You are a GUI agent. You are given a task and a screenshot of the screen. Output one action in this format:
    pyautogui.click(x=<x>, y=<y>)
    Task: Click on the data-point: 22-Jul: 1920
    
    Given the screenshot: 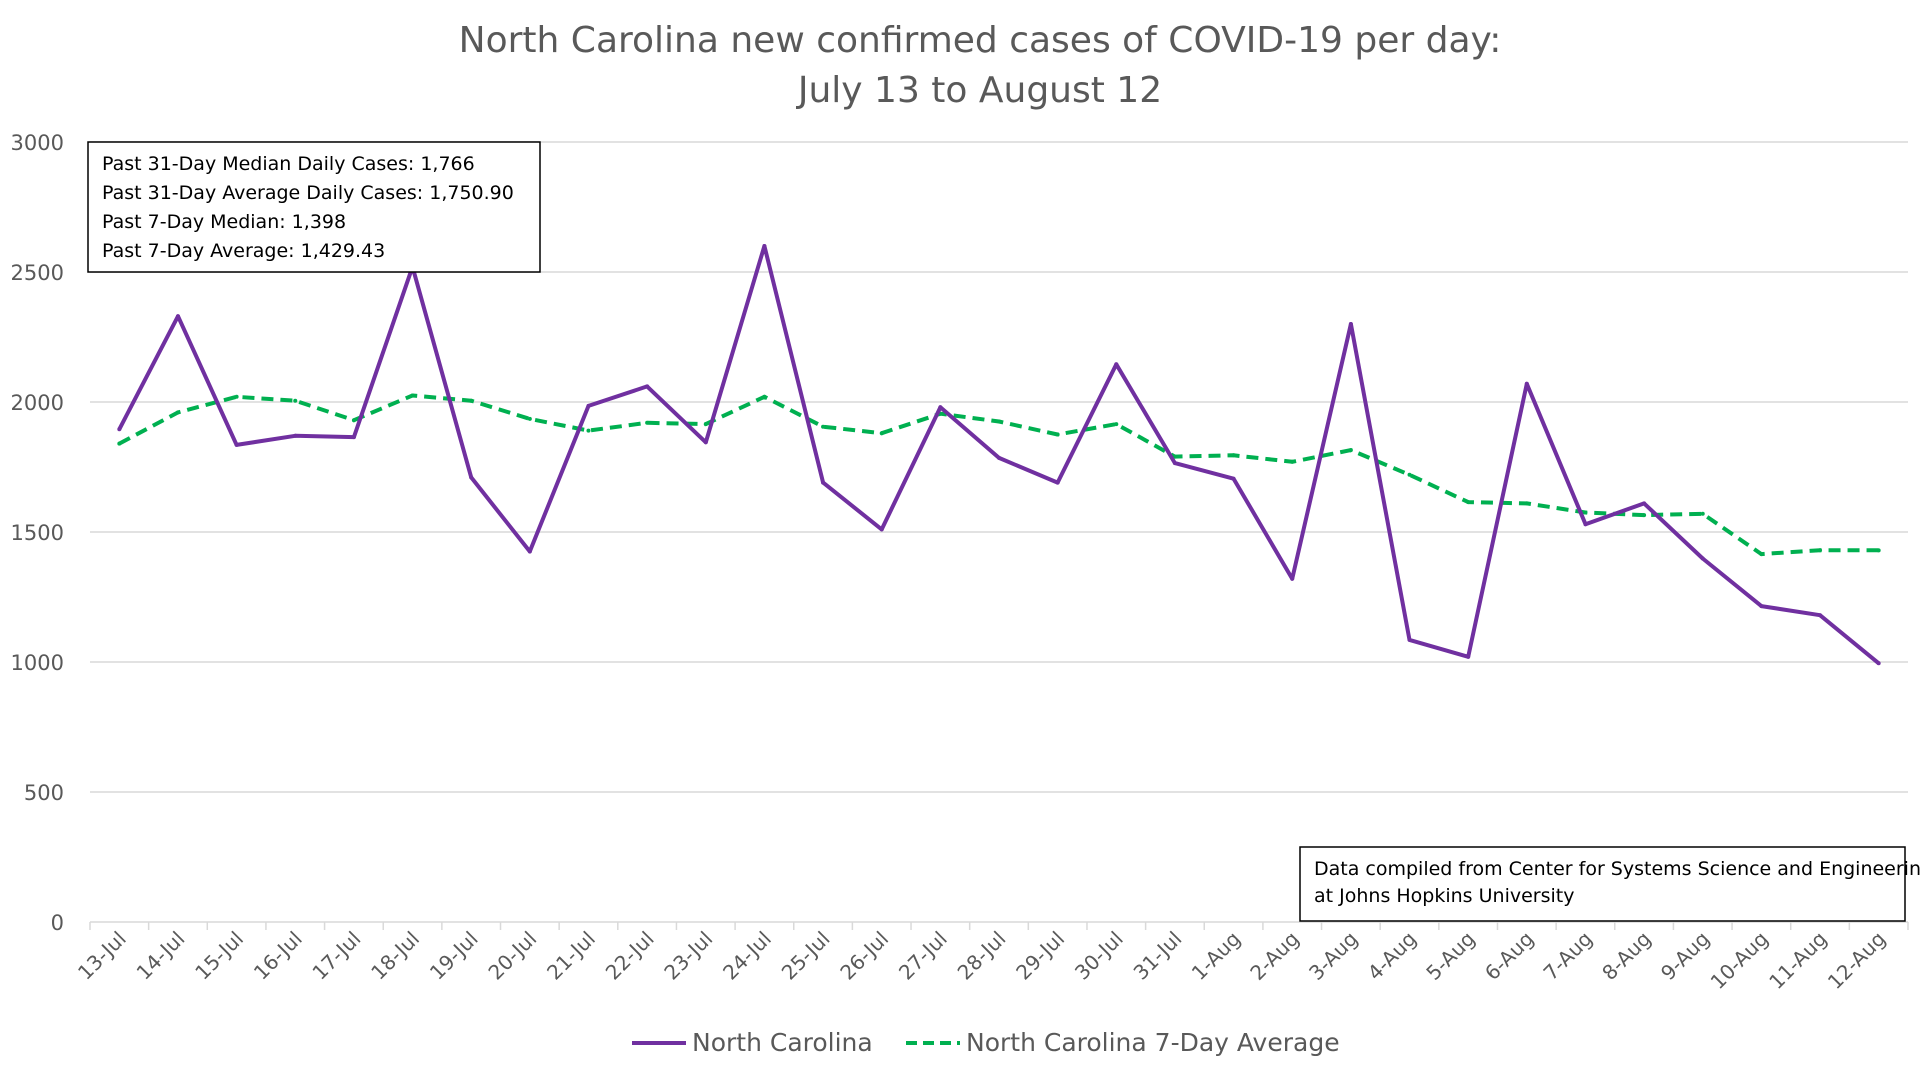 What is the action you would take?
    pyautogui.click(x=647, y=422)
    